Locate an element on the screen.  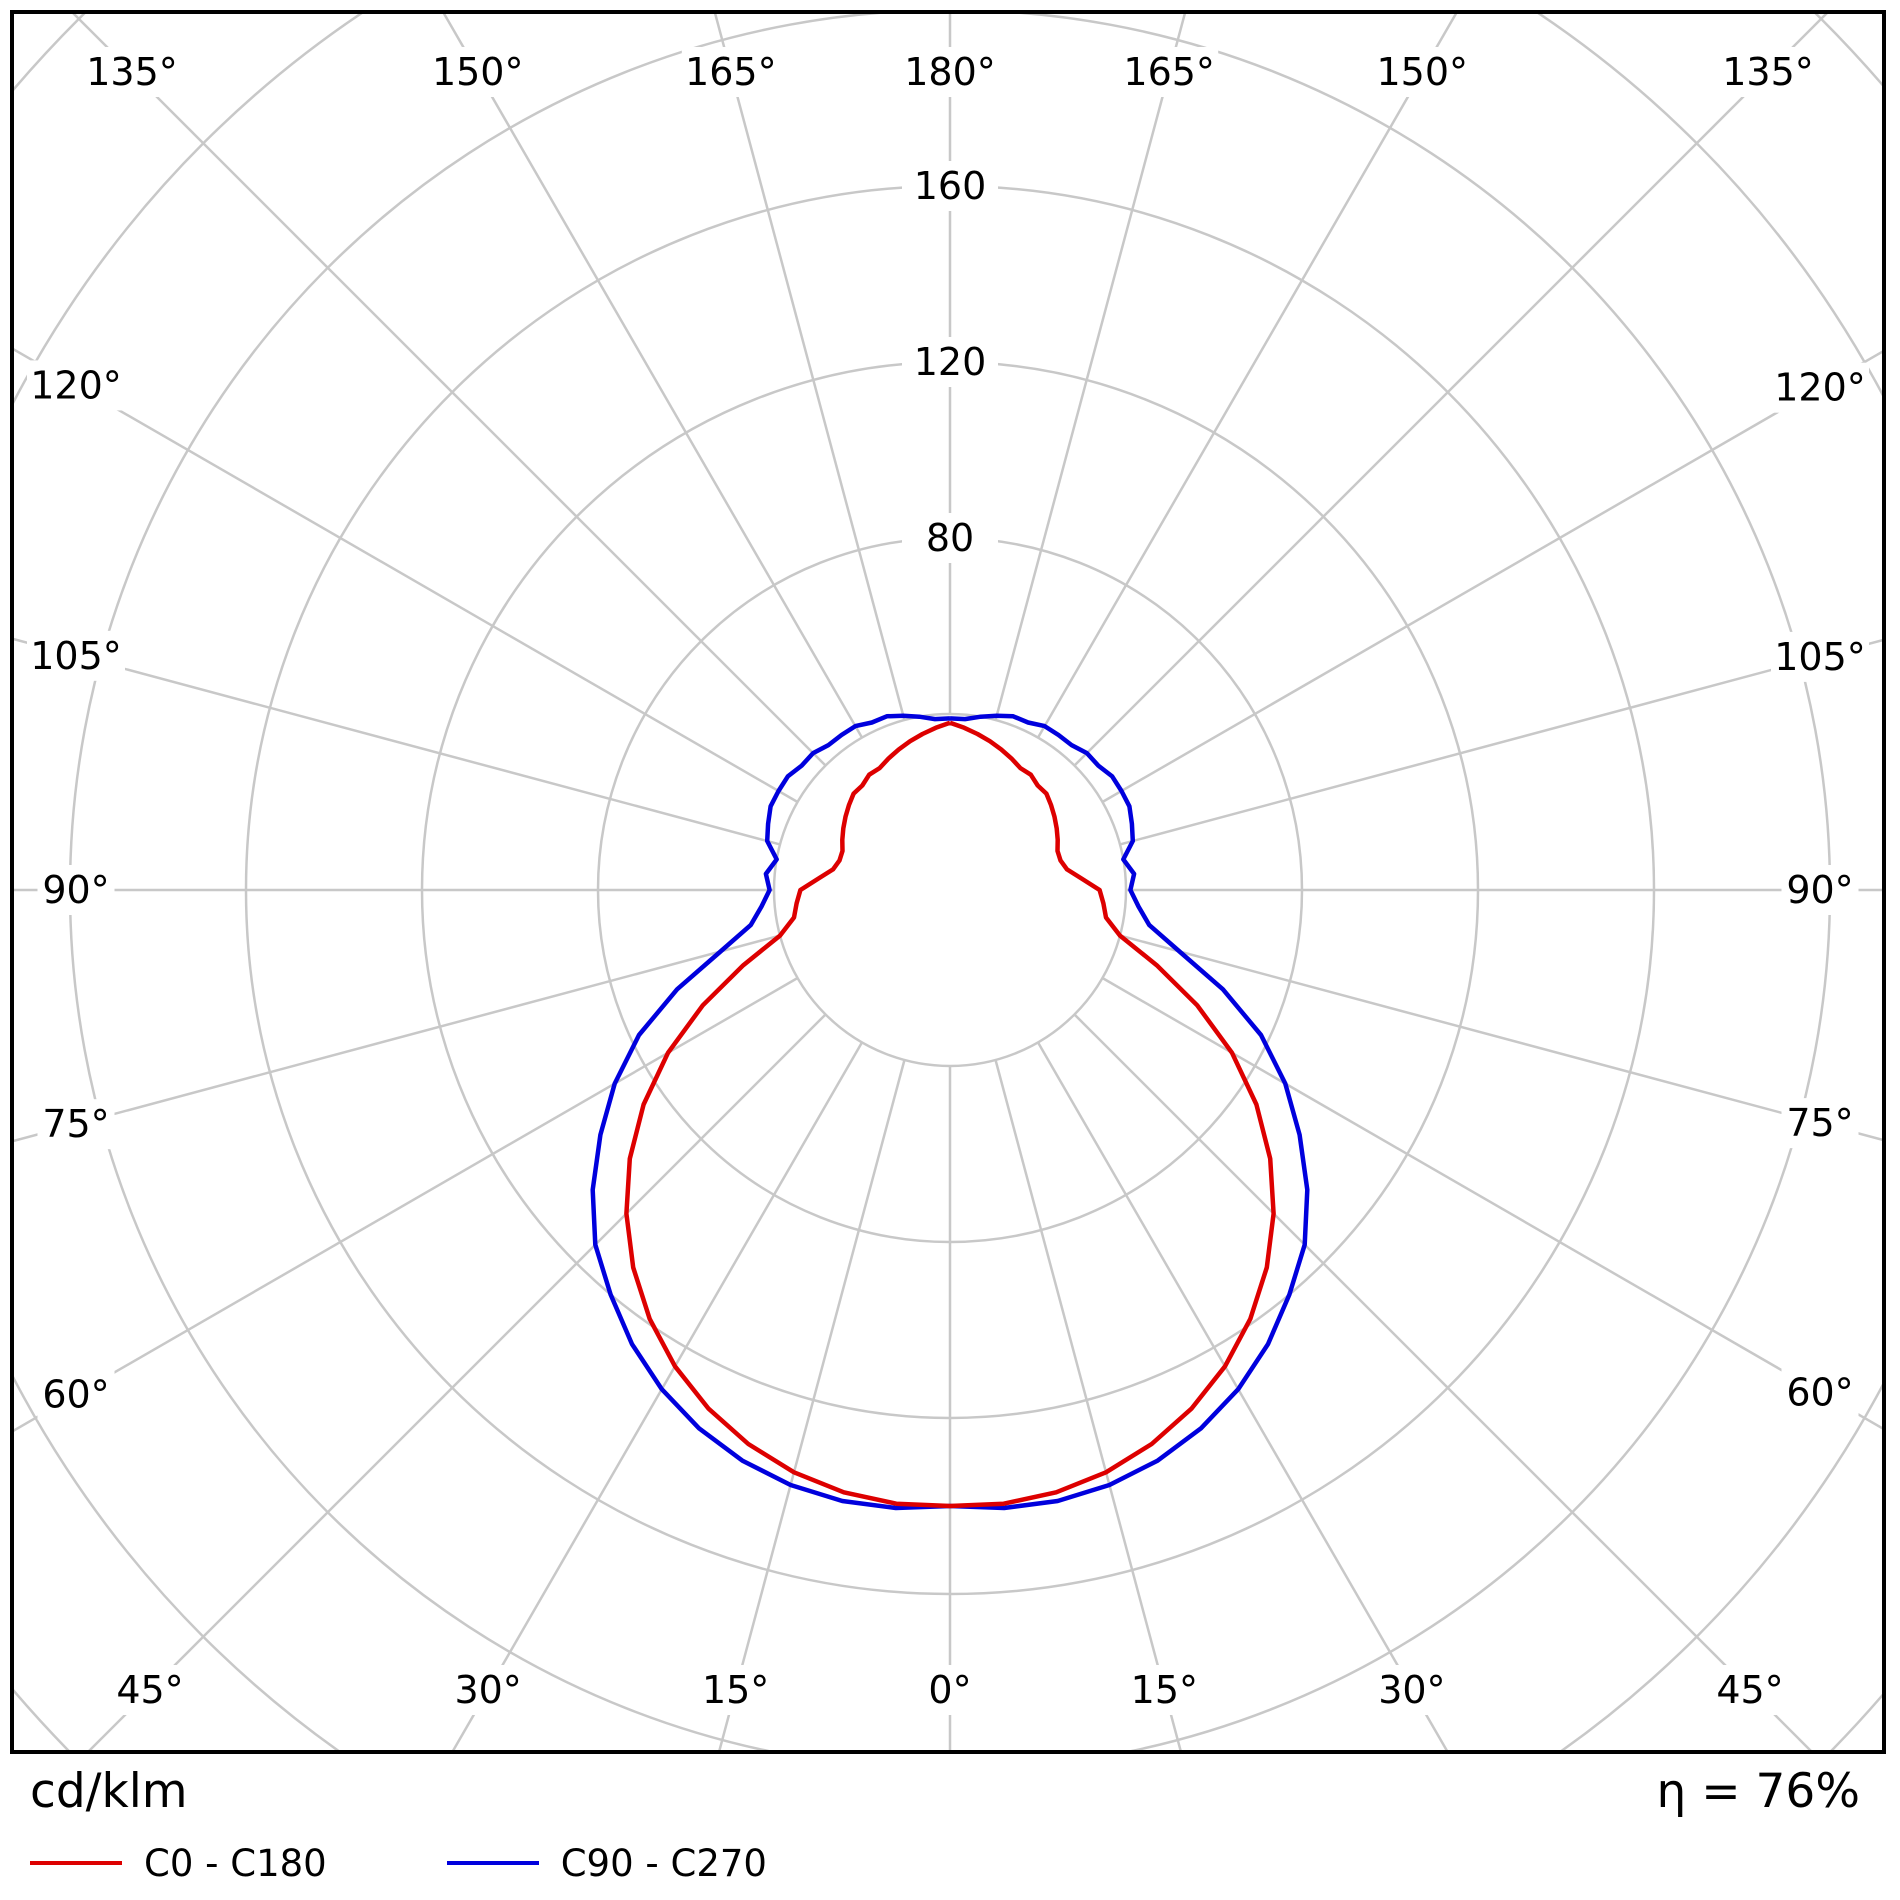
legend: C0 - C180 C90 - C270 is located at coordinates (945, 1863).